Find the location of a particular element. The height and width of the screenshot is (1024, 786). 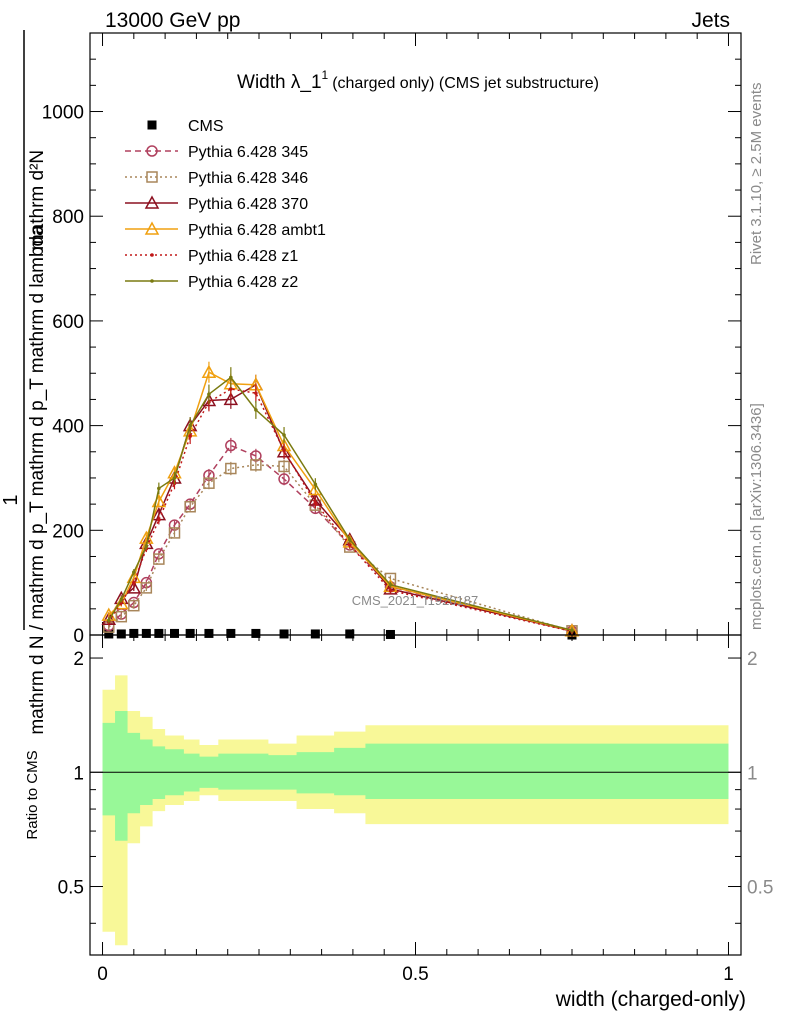

watermark: CMS_2021_I1920187 is located at coordinates (415, 600).